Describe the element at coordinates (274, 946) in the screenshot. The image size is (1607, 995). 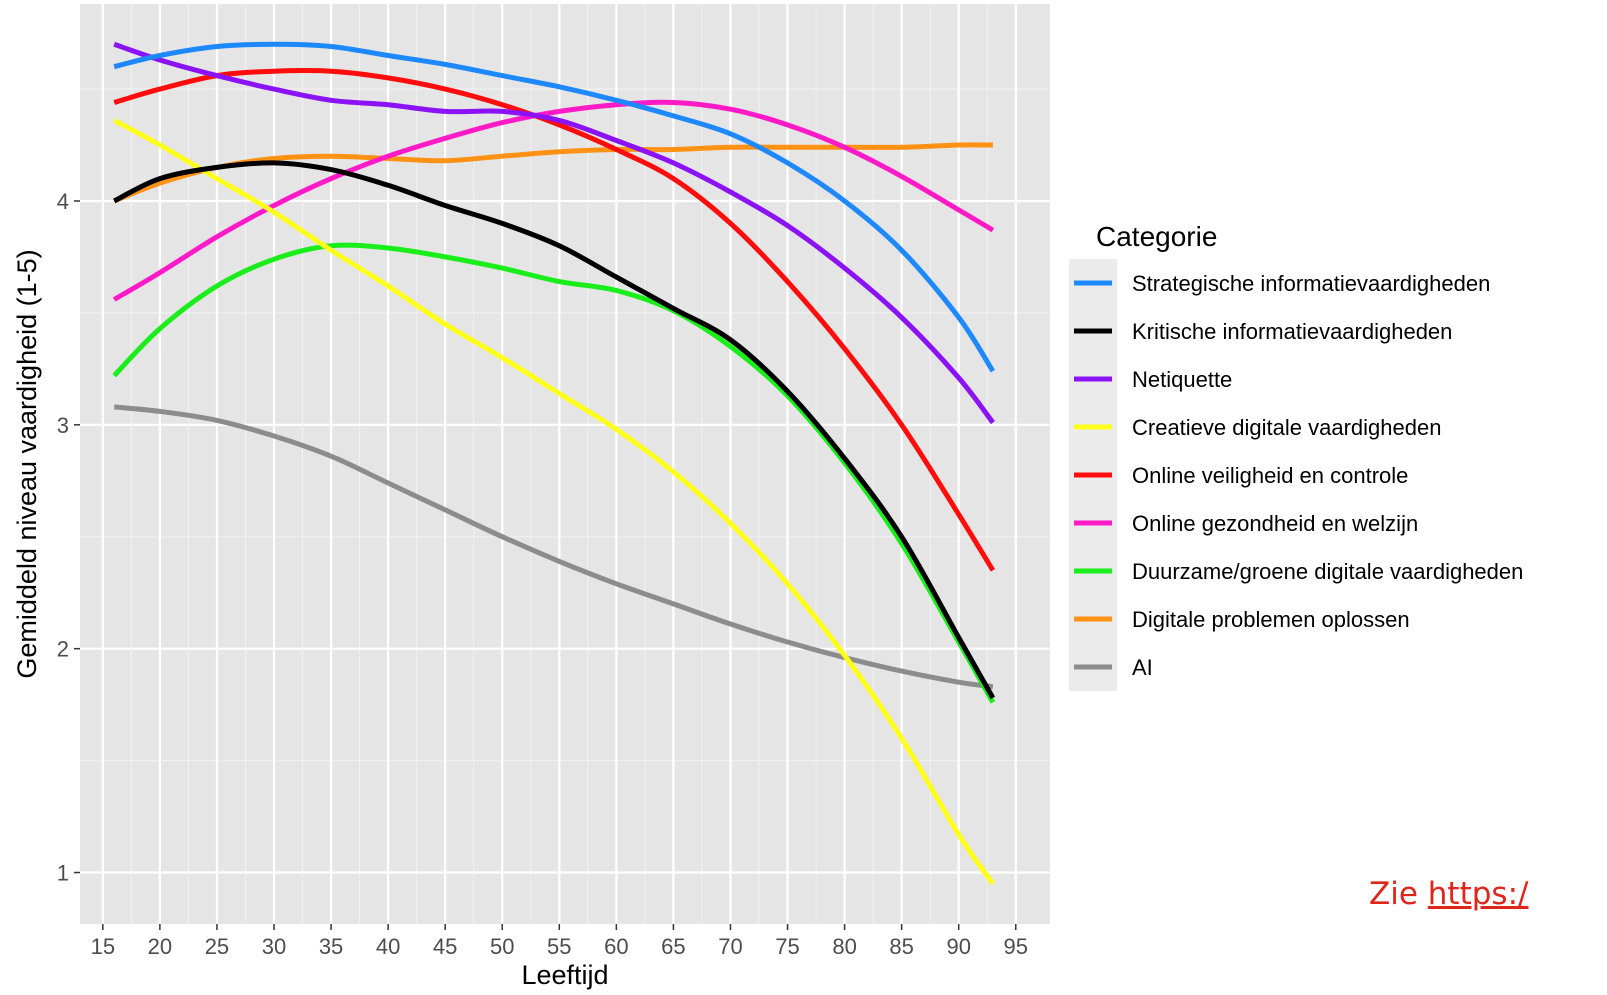
I see `x-tick-label: 30` at that location.